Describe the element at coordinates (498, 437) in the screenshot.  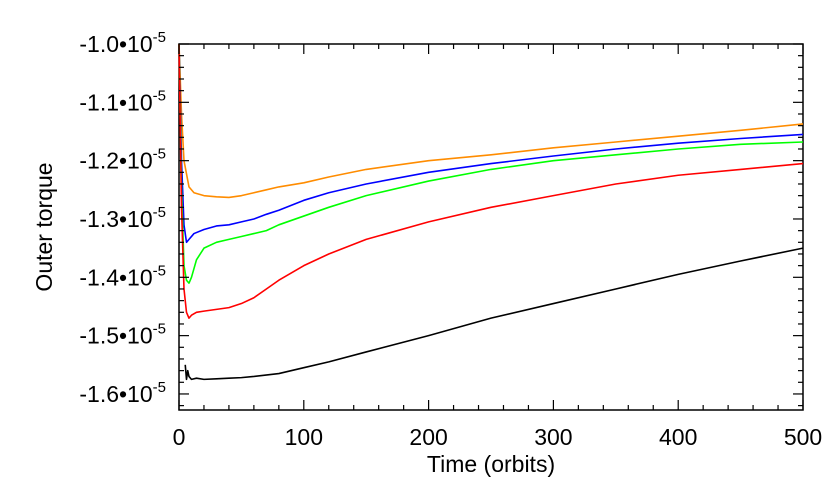
I see `x-tick-labels: 0 100 200 300 400 500` at that location.